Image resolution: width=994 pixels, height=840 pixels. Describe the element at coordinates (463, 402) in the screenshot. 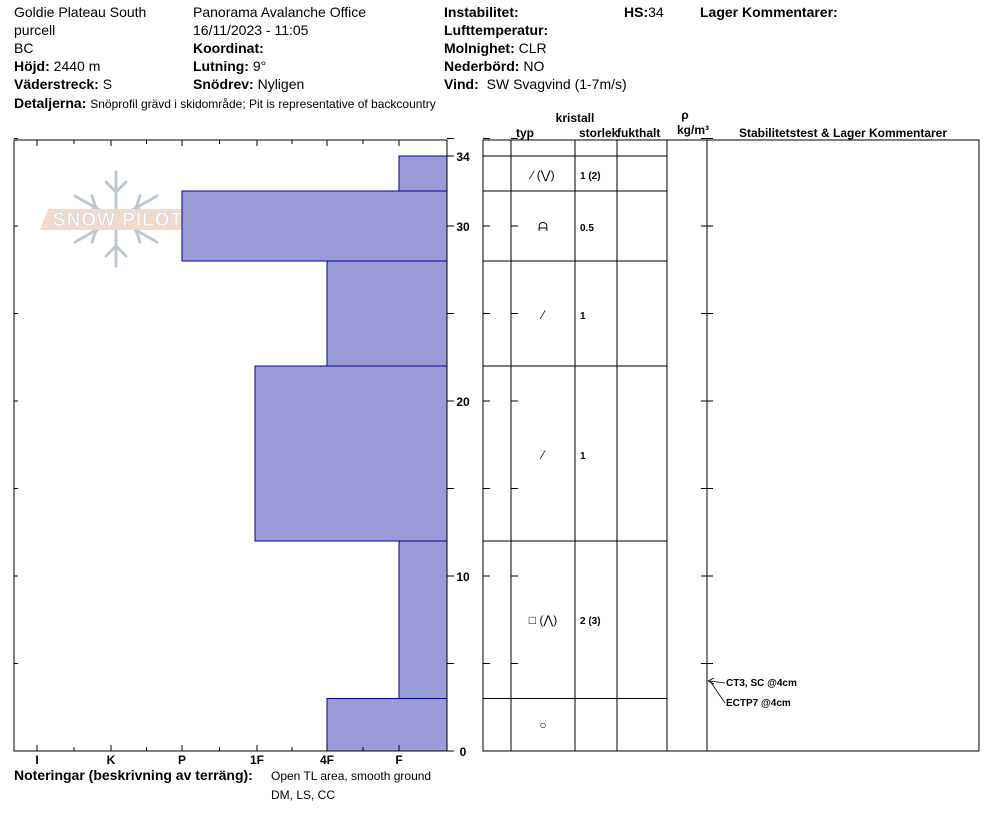

I see `y-tick-label: 20` at that location.